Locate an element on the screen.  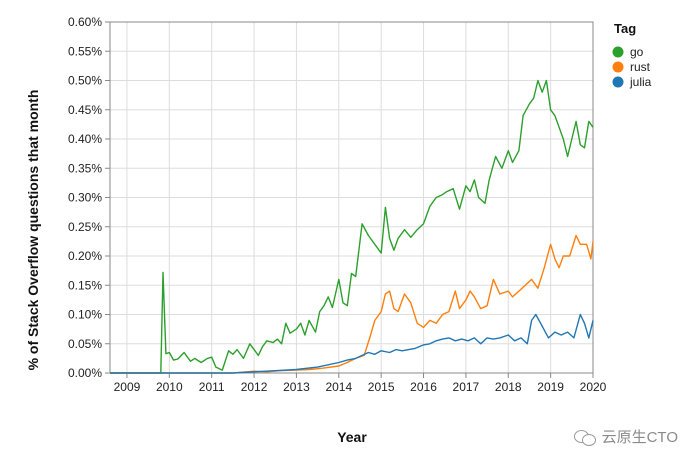
x-tick-label: 2010 is located at coordinates (169, 387).